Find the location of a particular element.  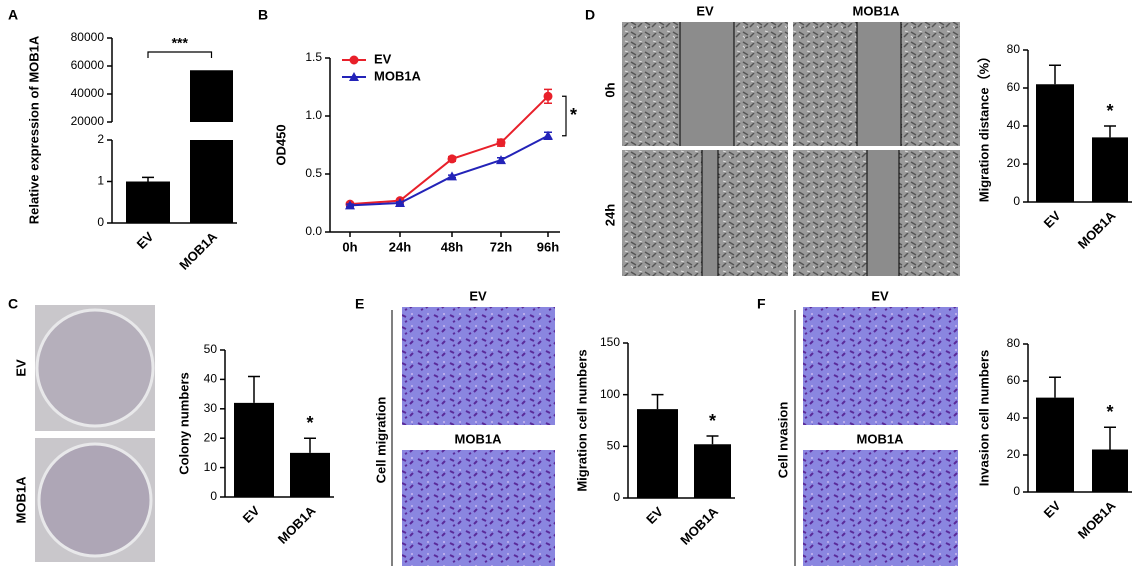

x-tick-label: 48h is located at coordinates (452, 246).